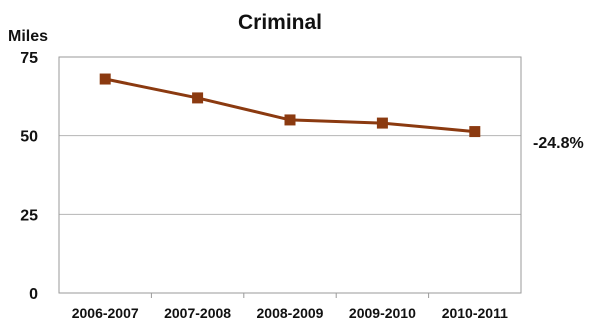 Image resolution: width=598 pixels, height=329 pixels. What do you see at coordinates (382, 313) in the screenshot?
I see `x-tick-label: 2009-2010` at bounding box center [382, 313].